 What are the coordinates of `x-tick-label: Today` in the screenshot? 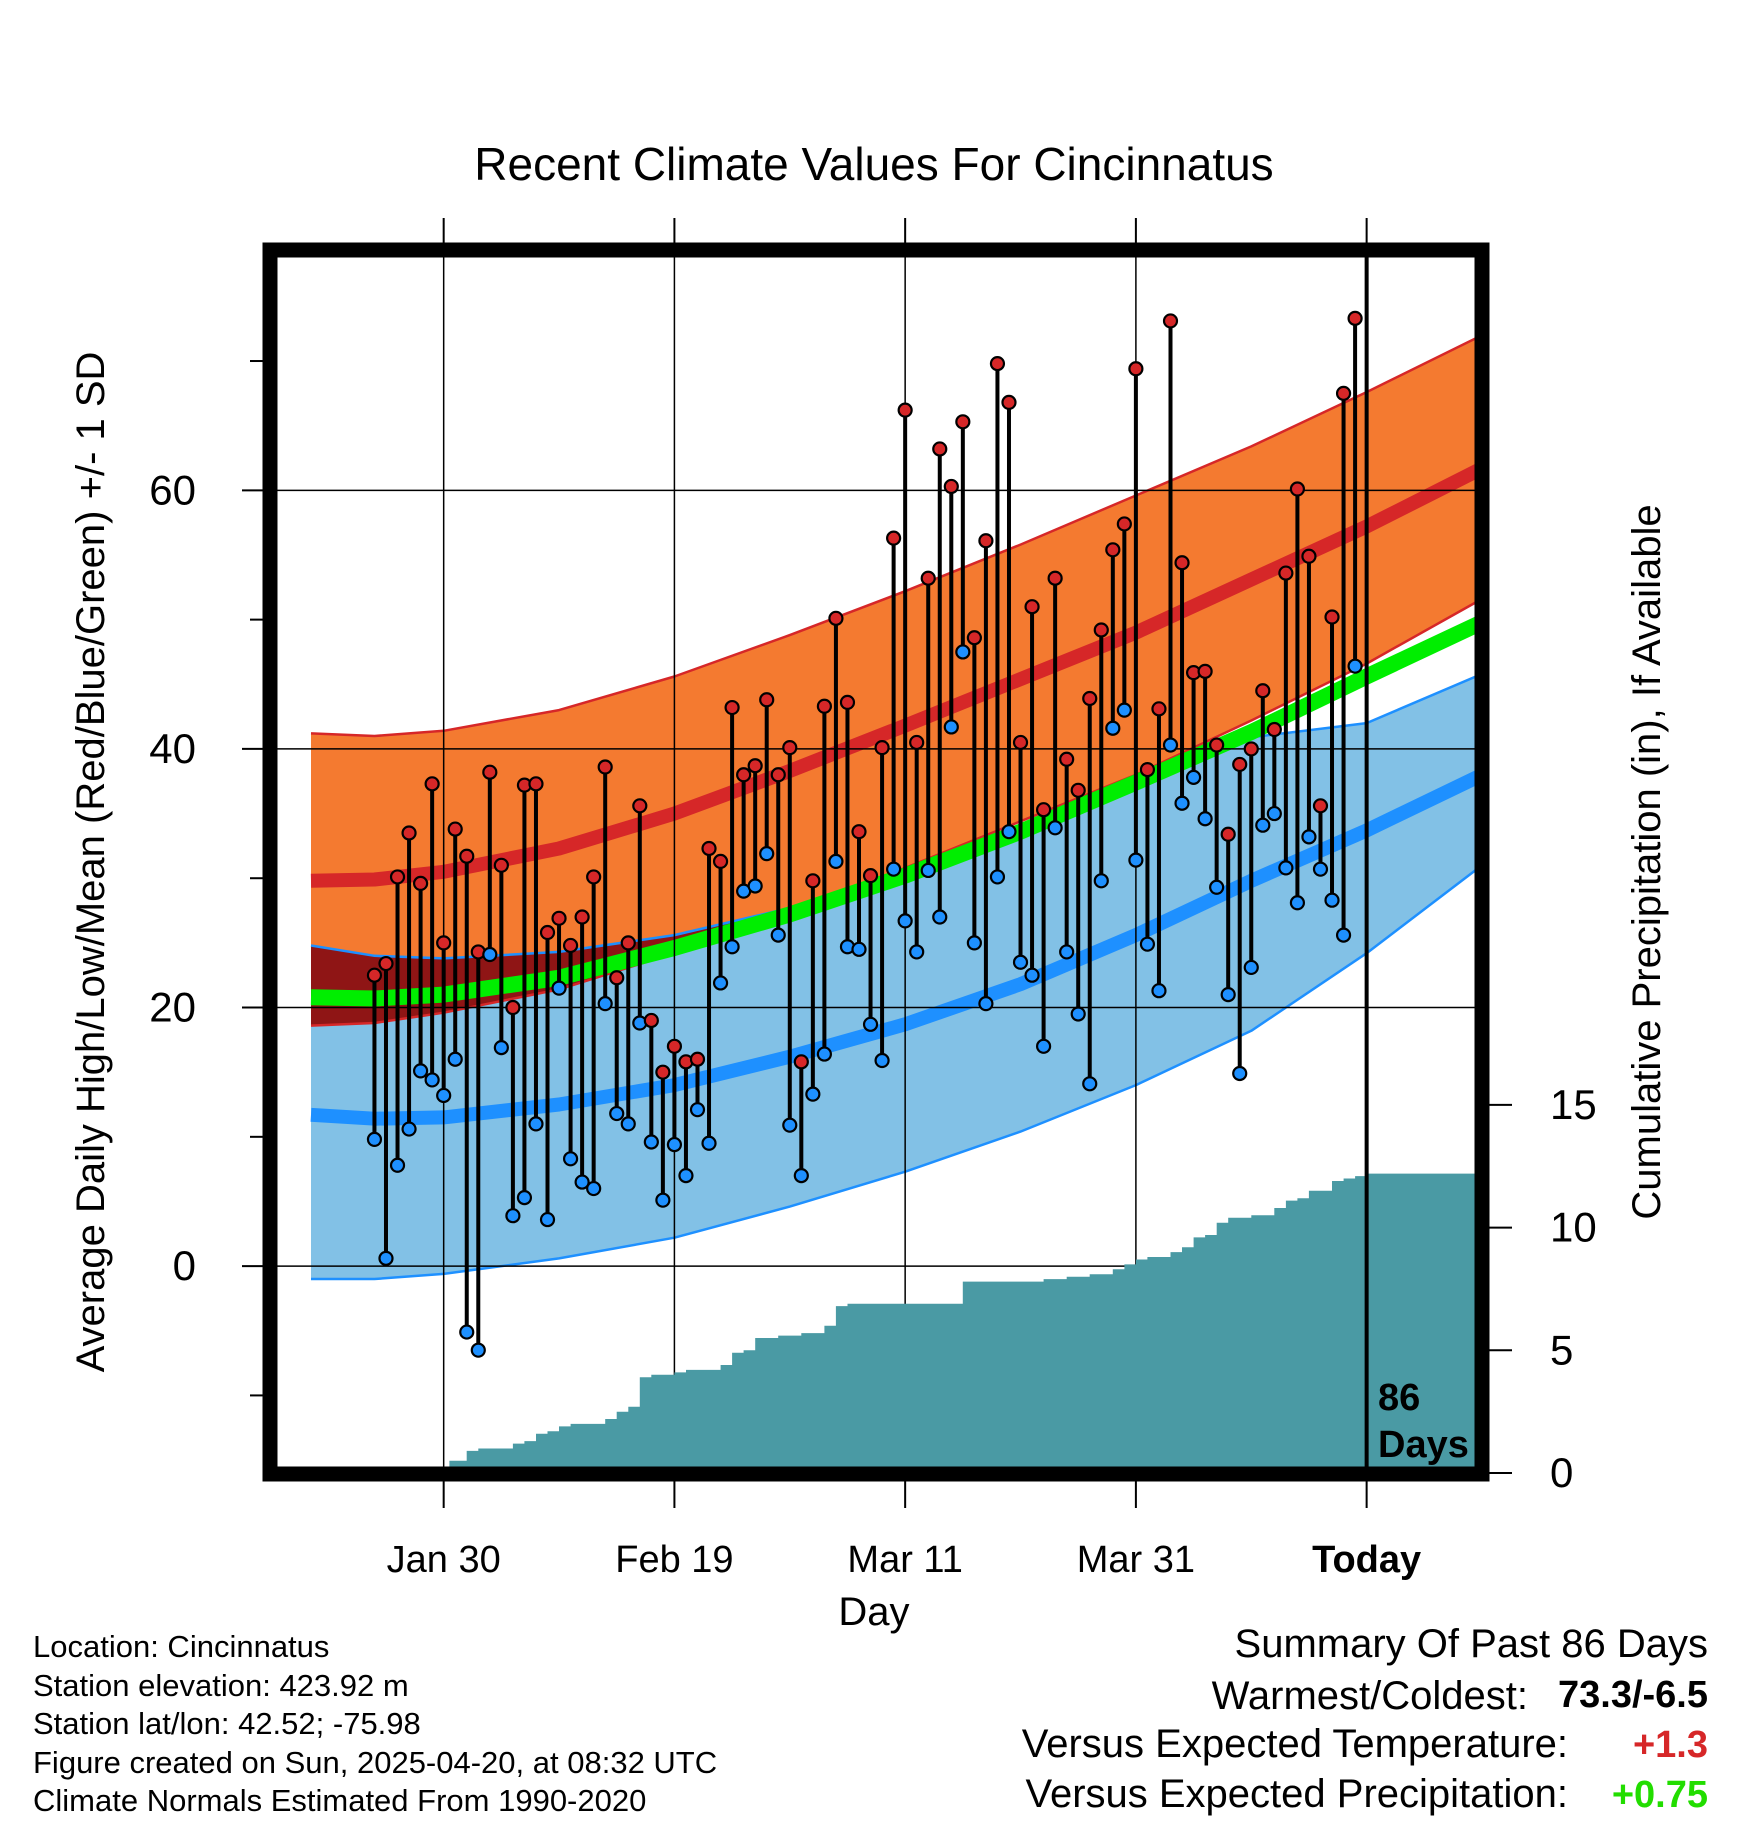 It's located at (1366, 1560).